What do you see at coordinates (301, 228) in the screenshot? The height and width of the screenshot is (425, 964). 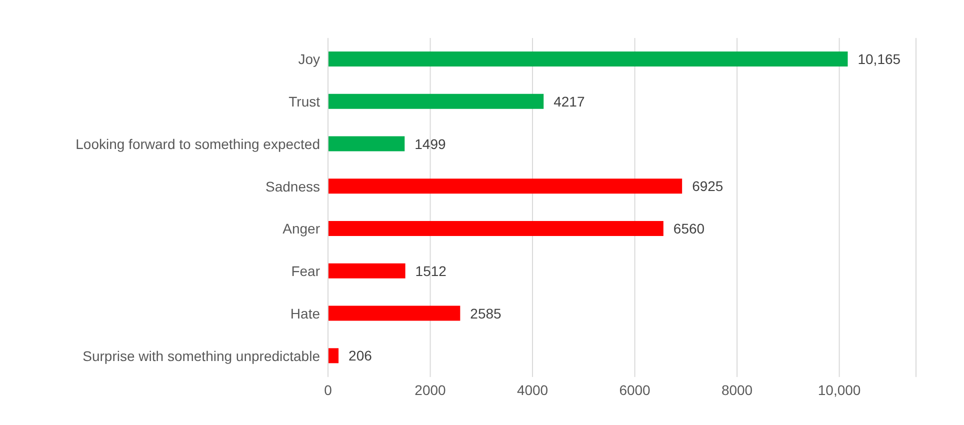 I see `y-tick-label: Anger` at bounding box center [301, 228].